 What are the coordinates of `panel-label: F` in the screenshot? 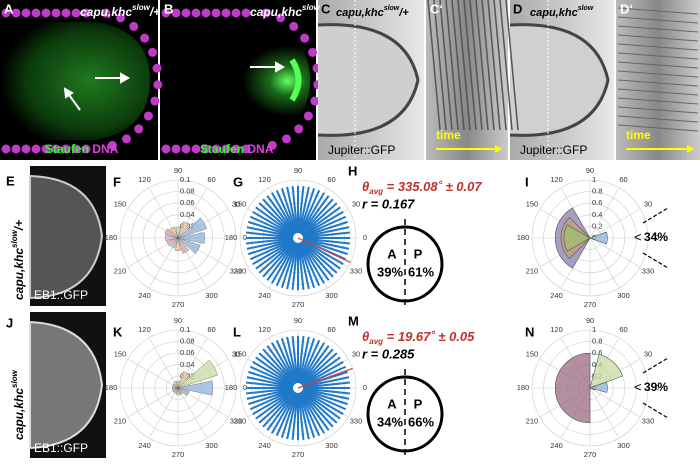 It's located at (117, 181).